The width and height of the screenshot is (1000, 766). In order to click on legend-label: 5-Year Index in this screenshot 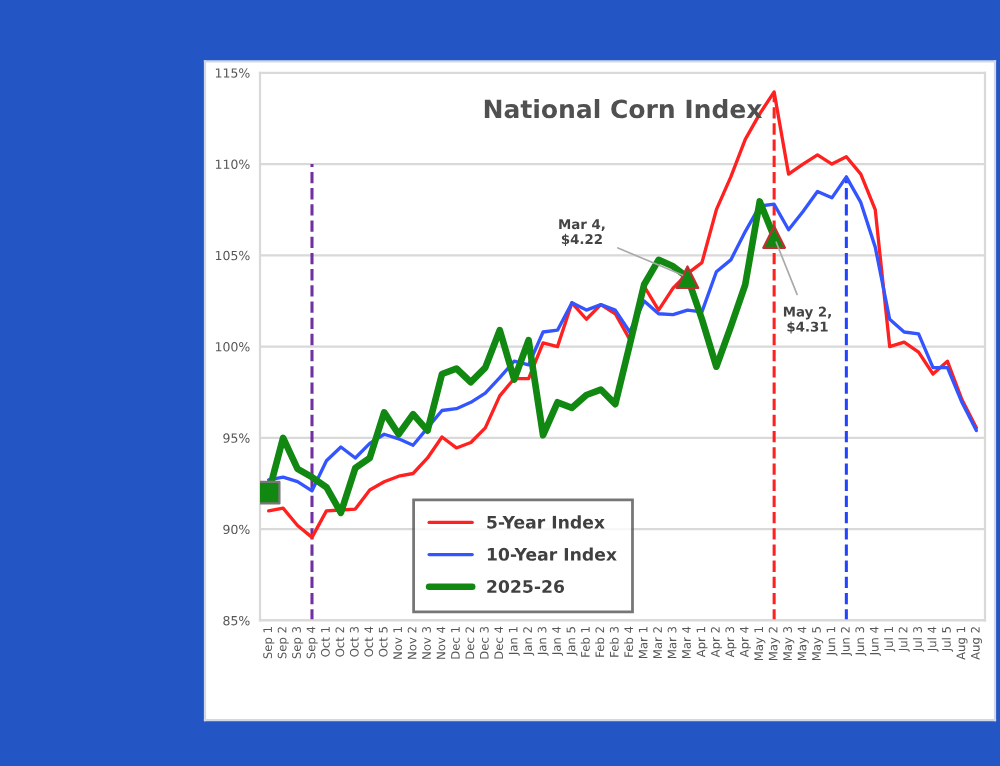, I will do `click(546, 522)`.